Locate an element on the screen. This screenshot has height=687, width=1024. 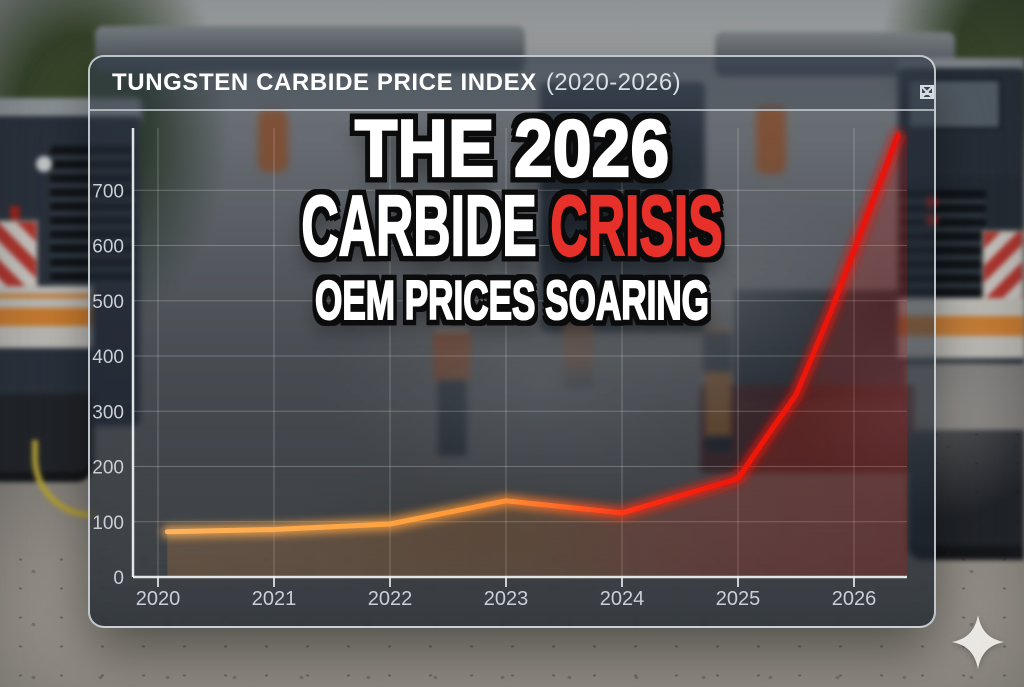
maximize-button is located at coordinates (925, 90).